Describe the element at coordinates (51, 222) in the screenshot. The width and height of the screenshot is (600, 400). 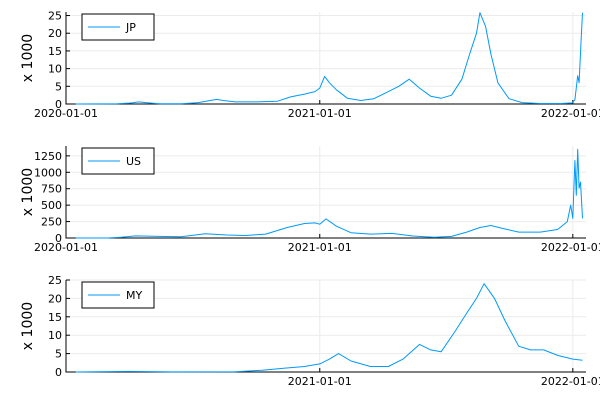
I see `y-tick-label: 250` at that location.